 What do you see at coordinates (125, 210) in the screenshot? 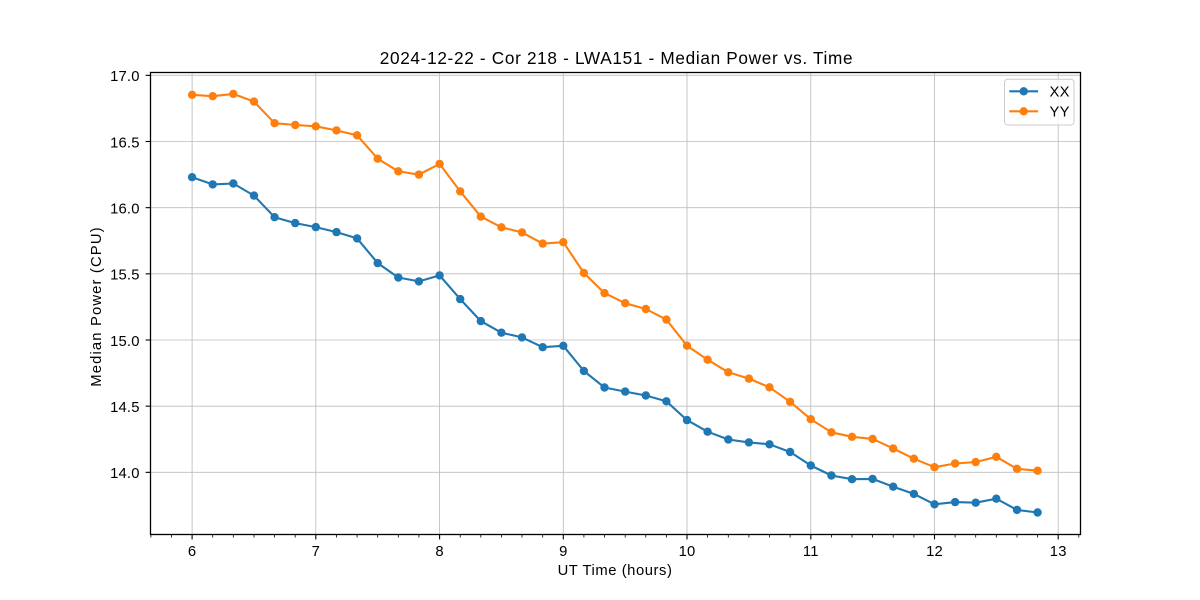
I see `svg-text: 16.0` at bounding box center [125, 210].